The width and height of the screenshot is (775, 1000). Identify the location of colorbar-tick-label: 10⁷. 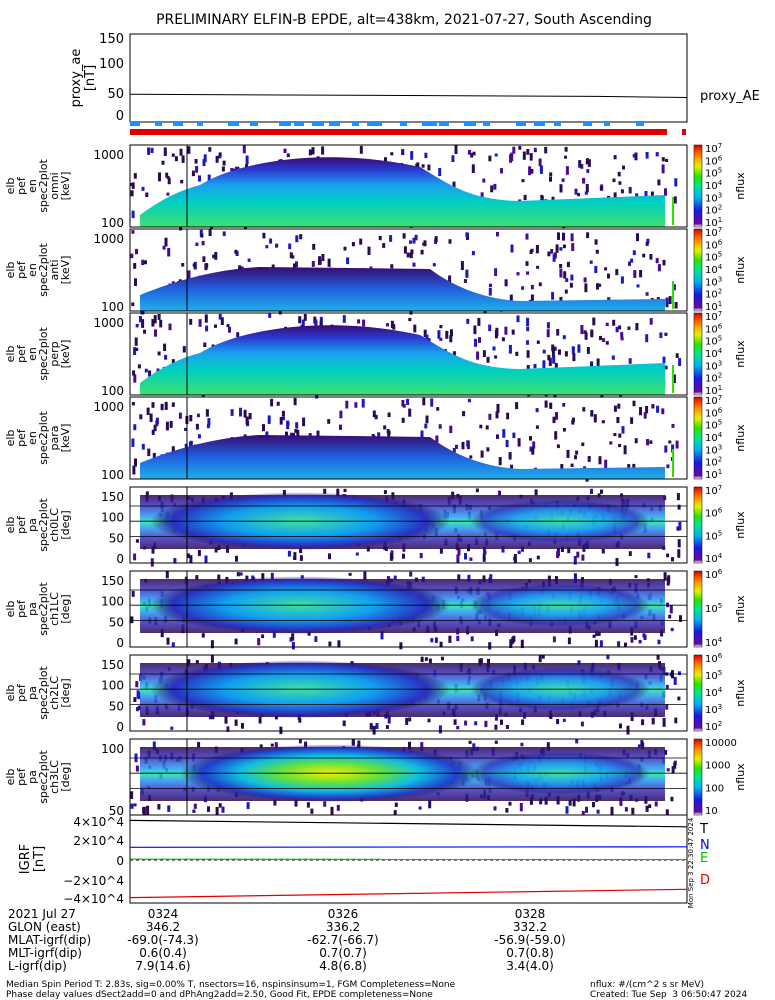
(713, 148).